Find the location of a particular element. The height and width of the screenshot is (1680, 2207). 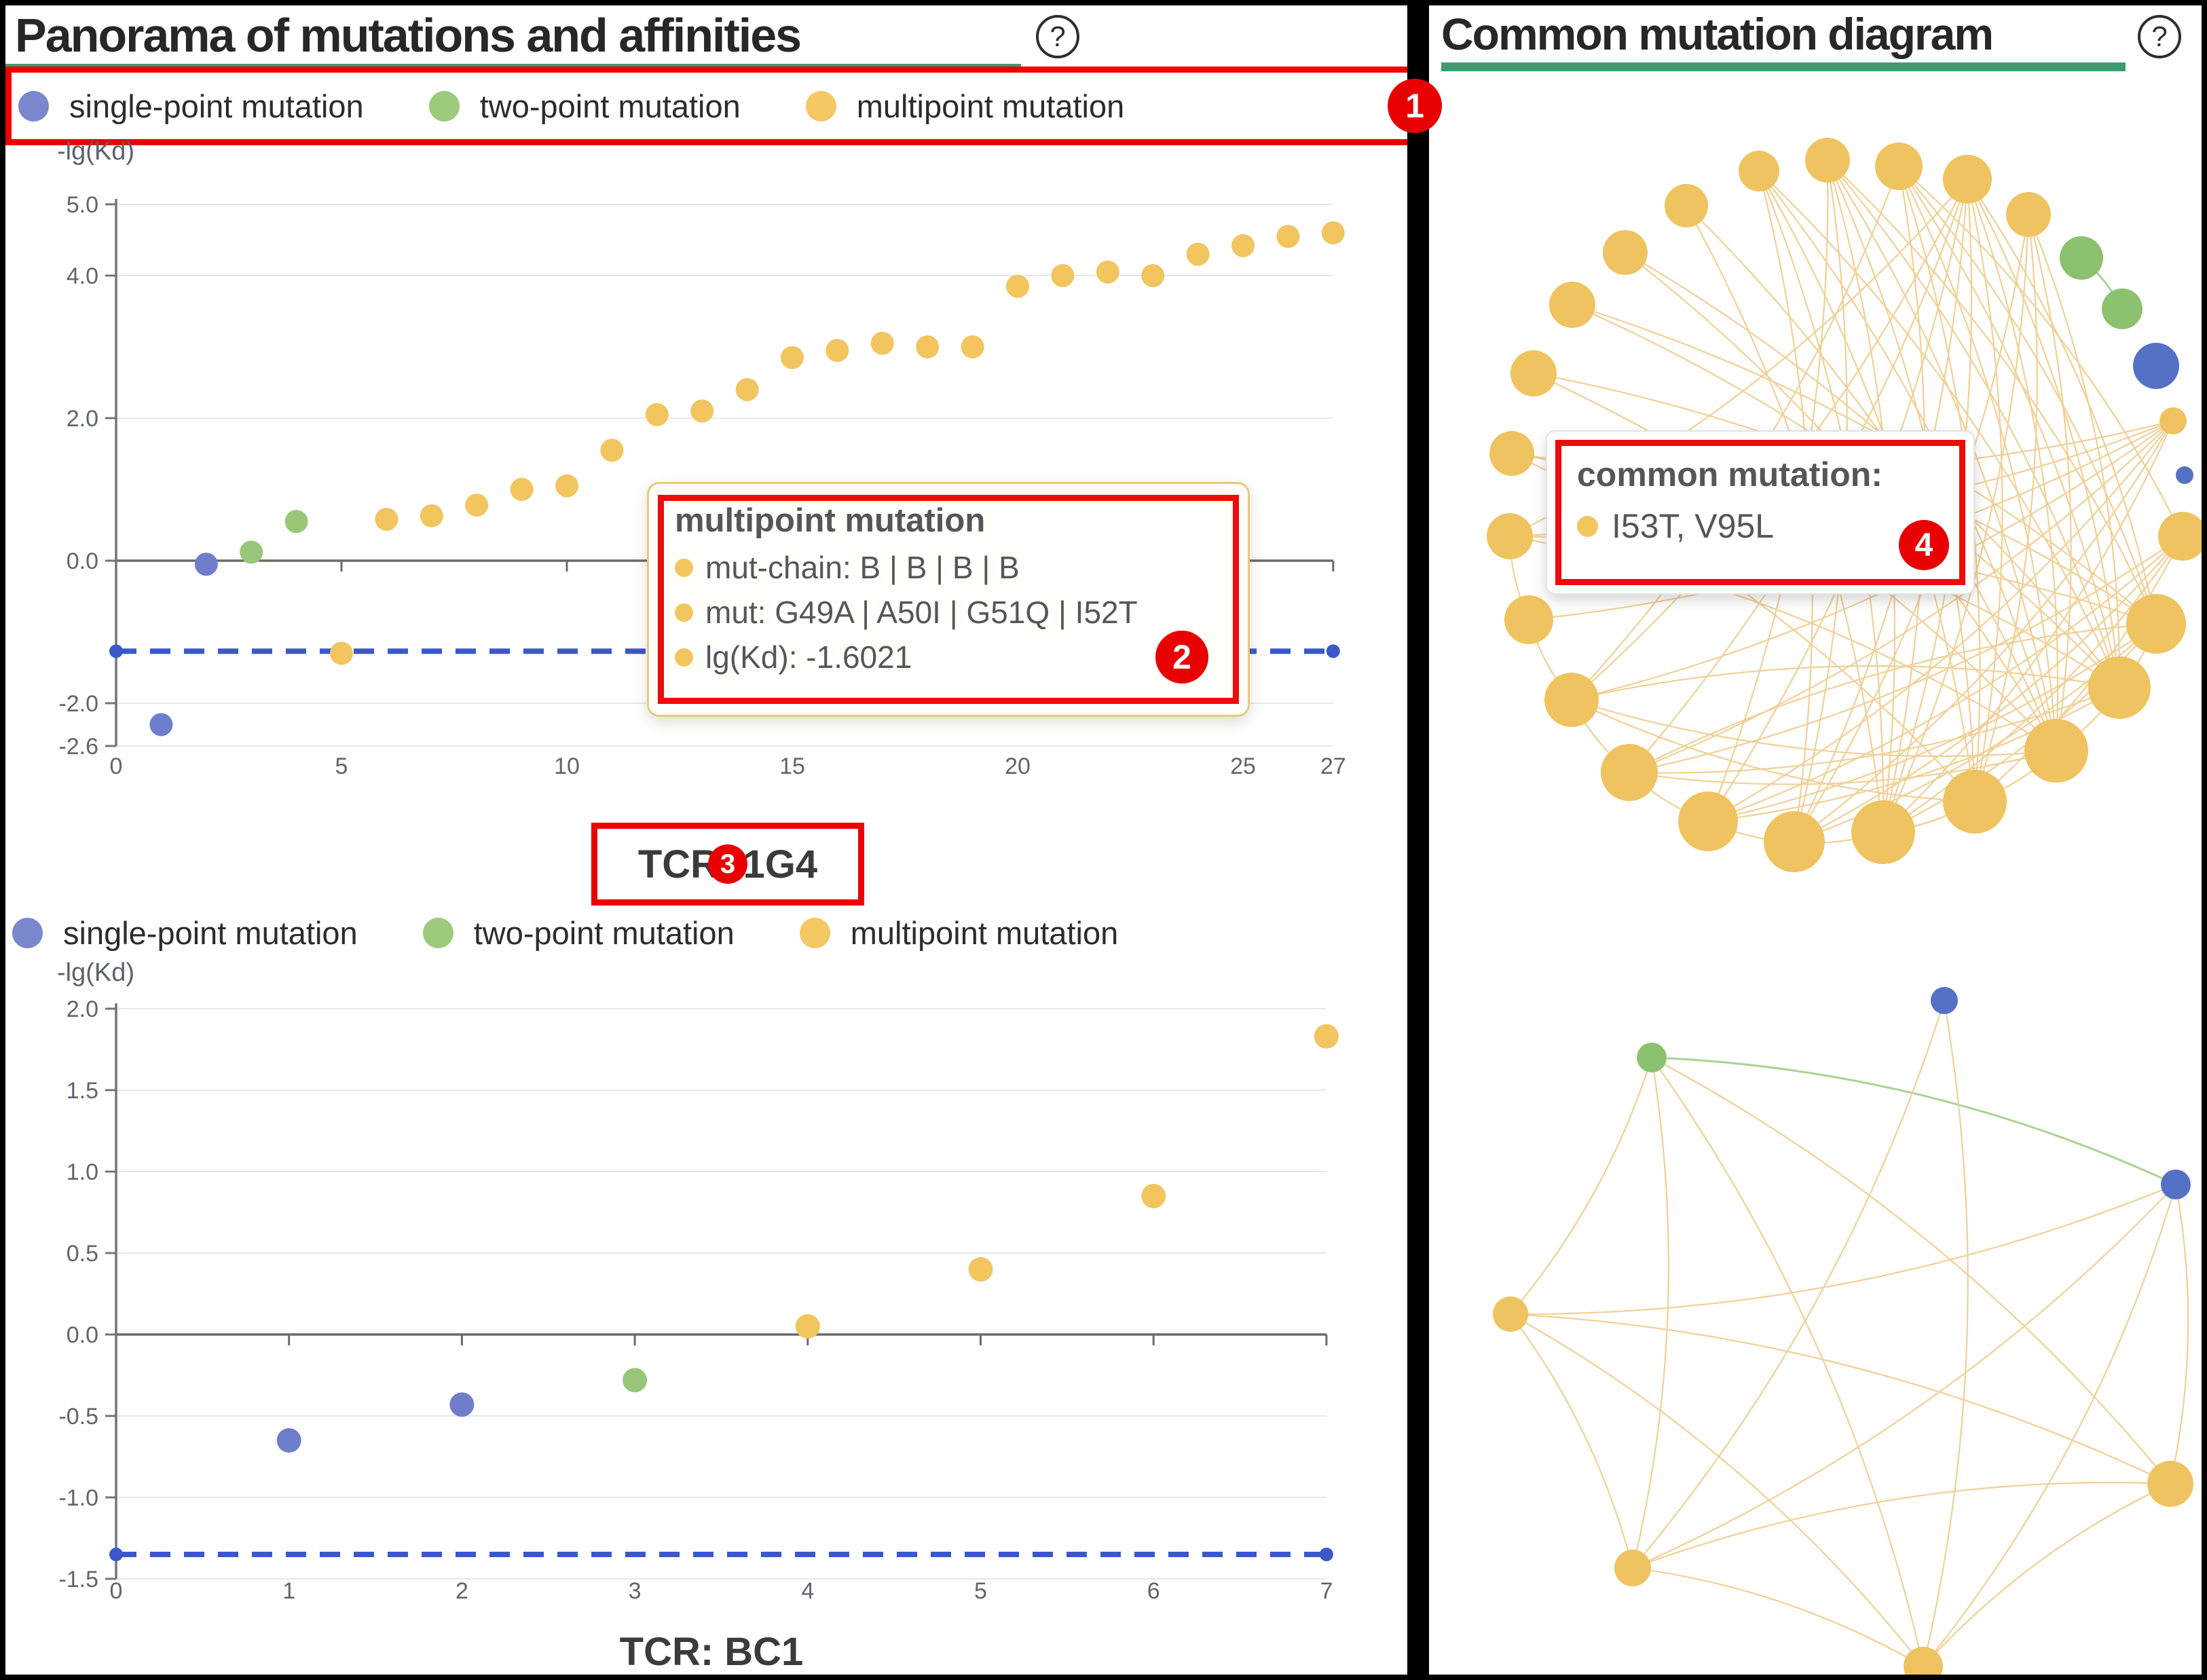

chart2-title: TCR: BC1 is located at coordinates (711, 1652).